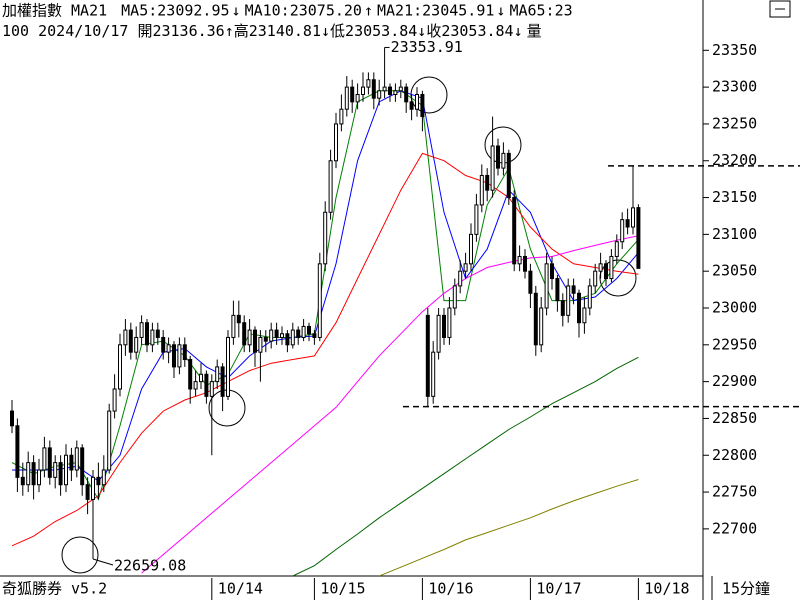 The height and width of the screenshot is (600, 800). What do you see at coordinates (450, 589) in the screenshot?
I see `x-tick-label: 10/16` at bounding box center [450, 589].